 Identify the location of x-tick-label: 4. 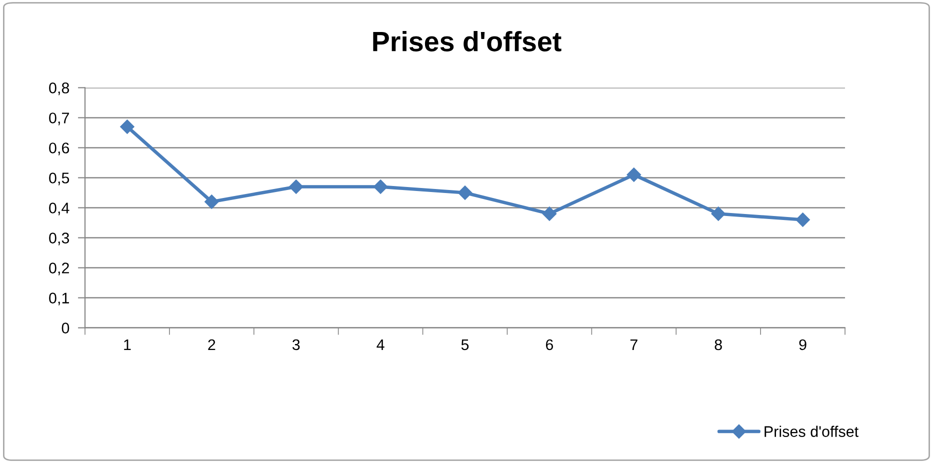
(380, 344).